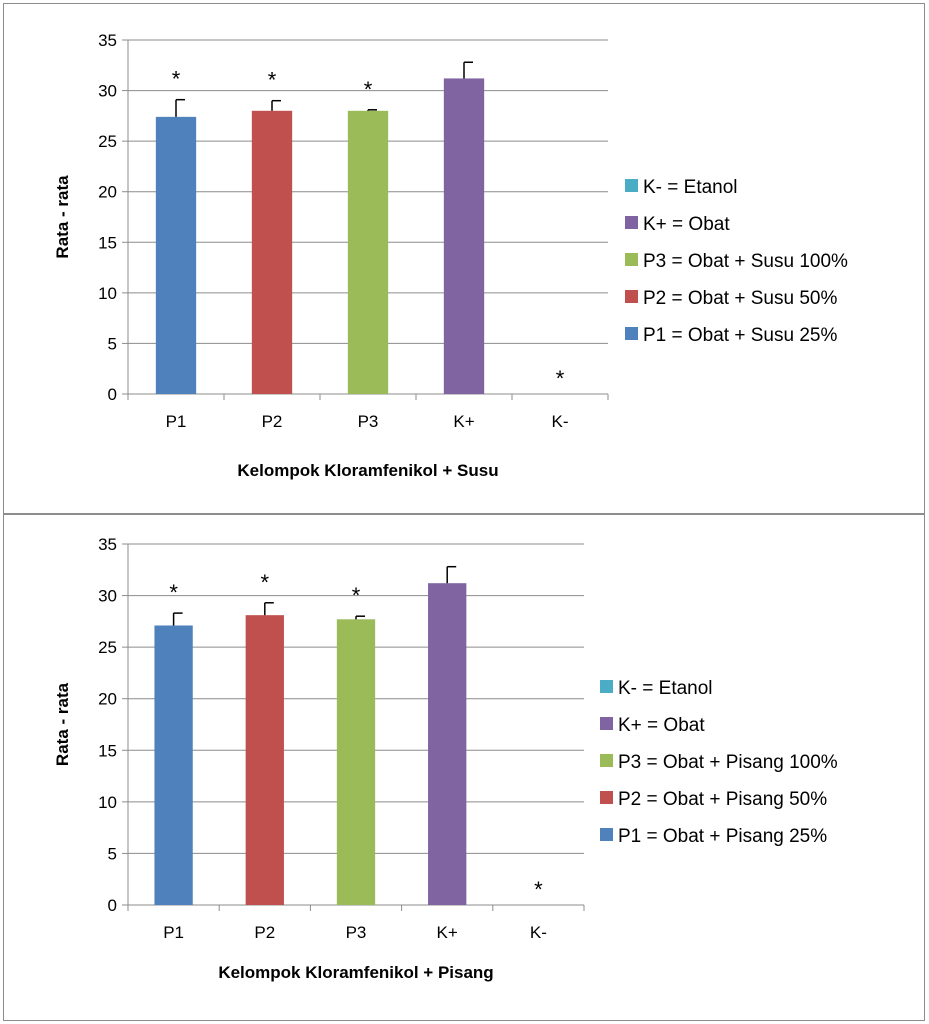 This screenshot has width=929, height=1024. Describe the element at coordinates (740, 298) in the screenshot. I see `legend-label: P2 = Obat + Susu 50%` at that location.